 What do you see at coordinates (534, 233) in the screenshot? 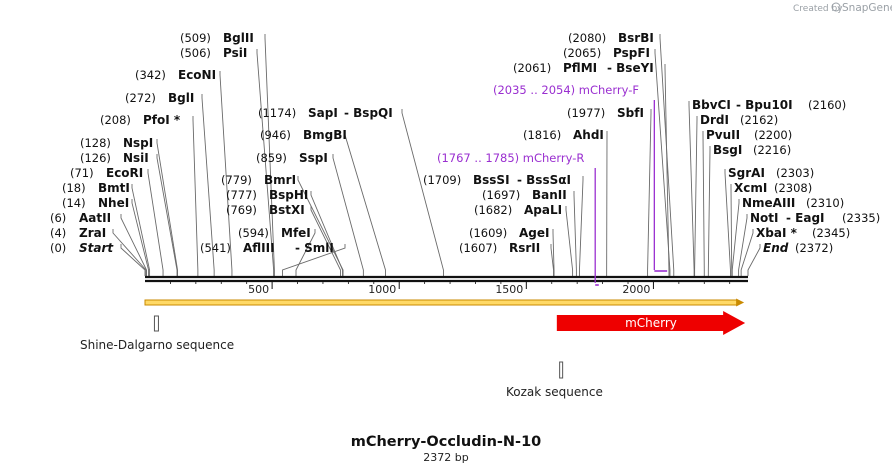
I see `site-name: AgeI` at bounding box center [534, 233].